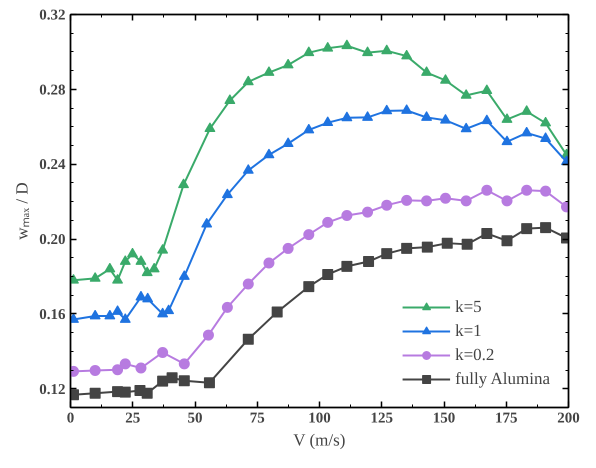  Describe the element at coordinates (381, 418) in the screenshot. I see `x-tick-label: 125` at that location.